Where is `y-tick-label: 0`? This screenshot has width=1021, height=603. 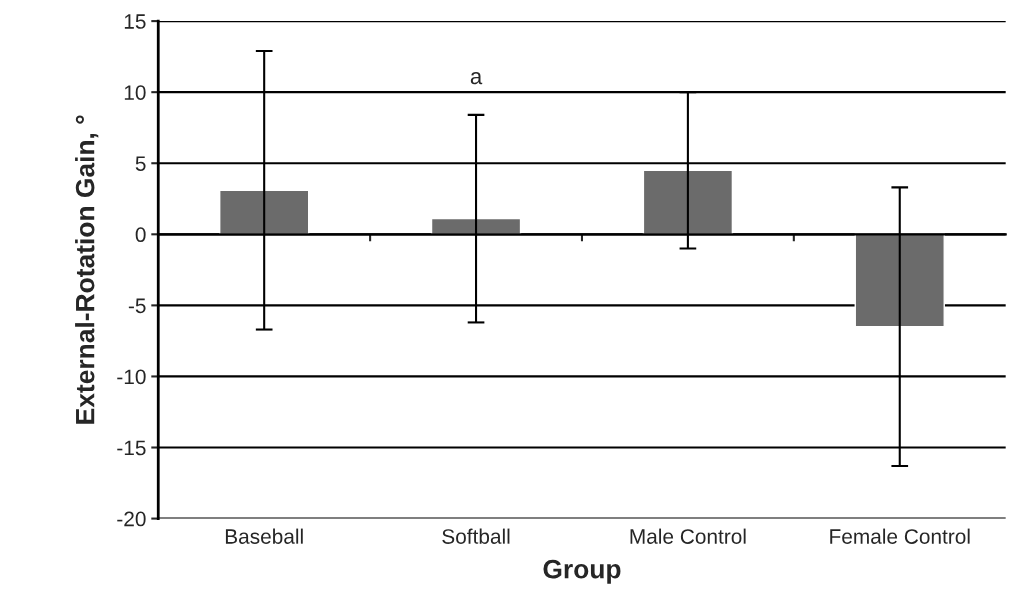 y-tick-label: 0 is located at coordinates (140, 235).